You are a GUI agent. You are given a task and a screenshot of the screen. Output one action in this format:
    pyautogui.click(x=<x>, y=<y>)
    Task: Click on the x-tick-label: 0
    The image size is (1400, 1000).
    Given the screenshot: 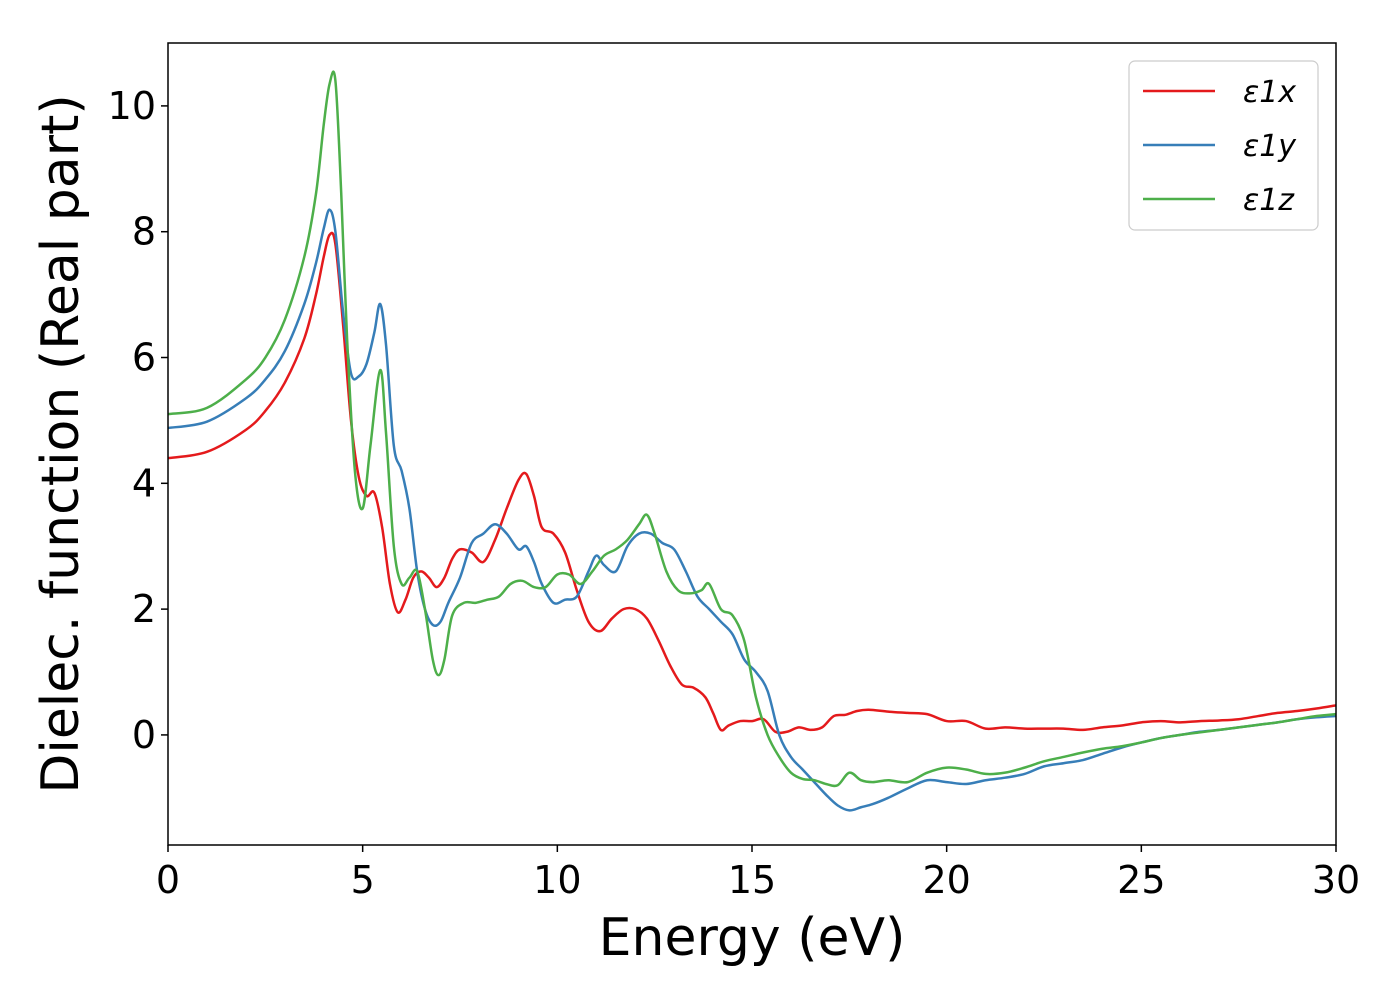 What is the action you would take?
    pyautogui.click(x=168, y=880)
    